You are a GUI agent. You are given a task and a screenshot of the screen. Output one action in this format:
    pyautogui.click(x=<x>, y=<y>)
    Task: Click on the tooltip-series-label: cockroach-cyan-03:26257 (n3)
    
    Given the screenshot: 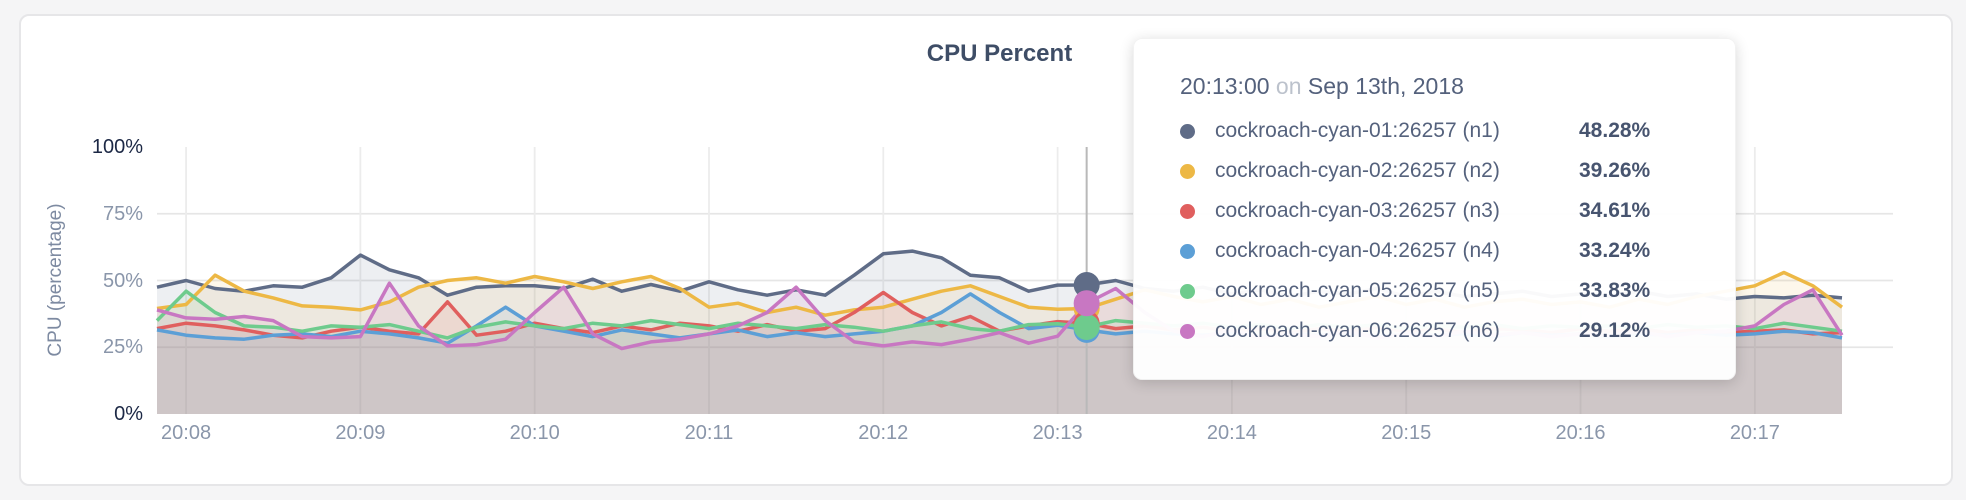 What is the action you would take?
    pyautogui.click(x=1357, y=210)
    